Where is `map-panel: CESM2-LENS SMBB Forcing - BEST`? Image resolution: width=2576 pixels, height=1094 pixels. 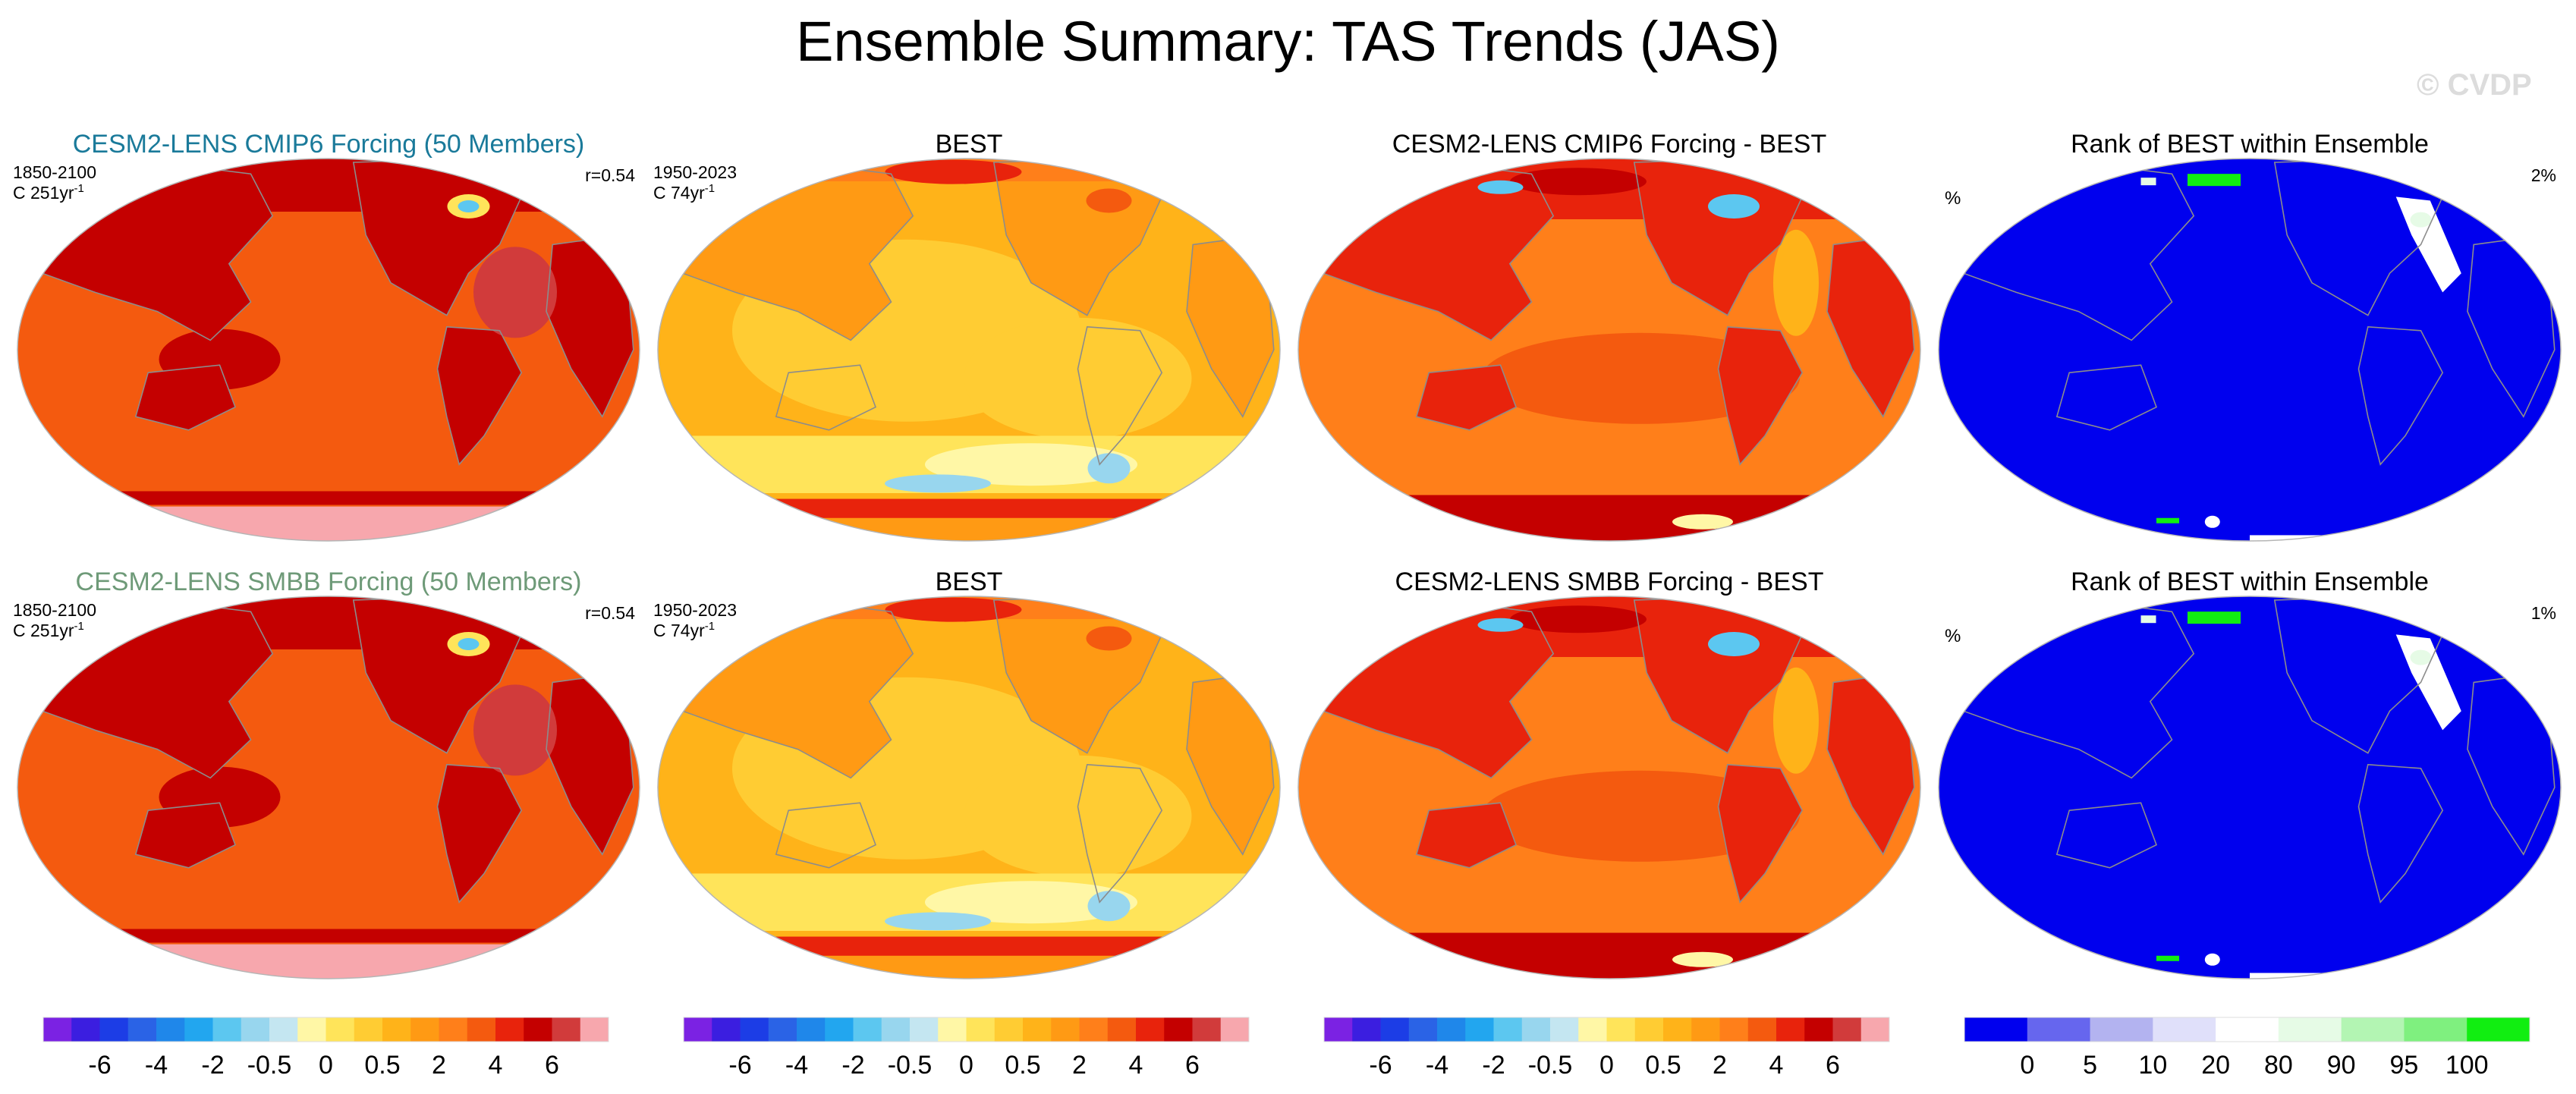 map-panel: CESM2-LENS SMBB Forcing - BEST is located at coordinates (1609, 773).